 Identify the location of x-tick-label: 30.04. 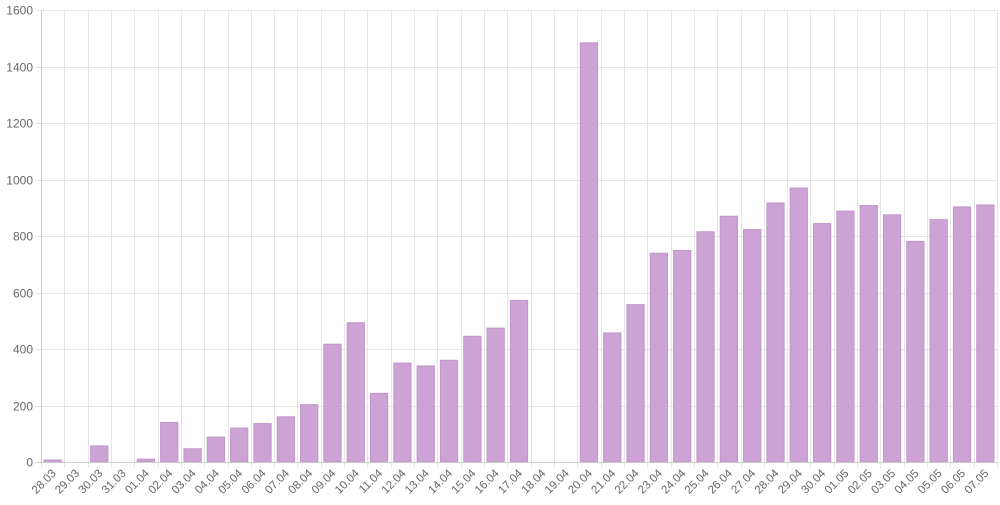
(813, 481).